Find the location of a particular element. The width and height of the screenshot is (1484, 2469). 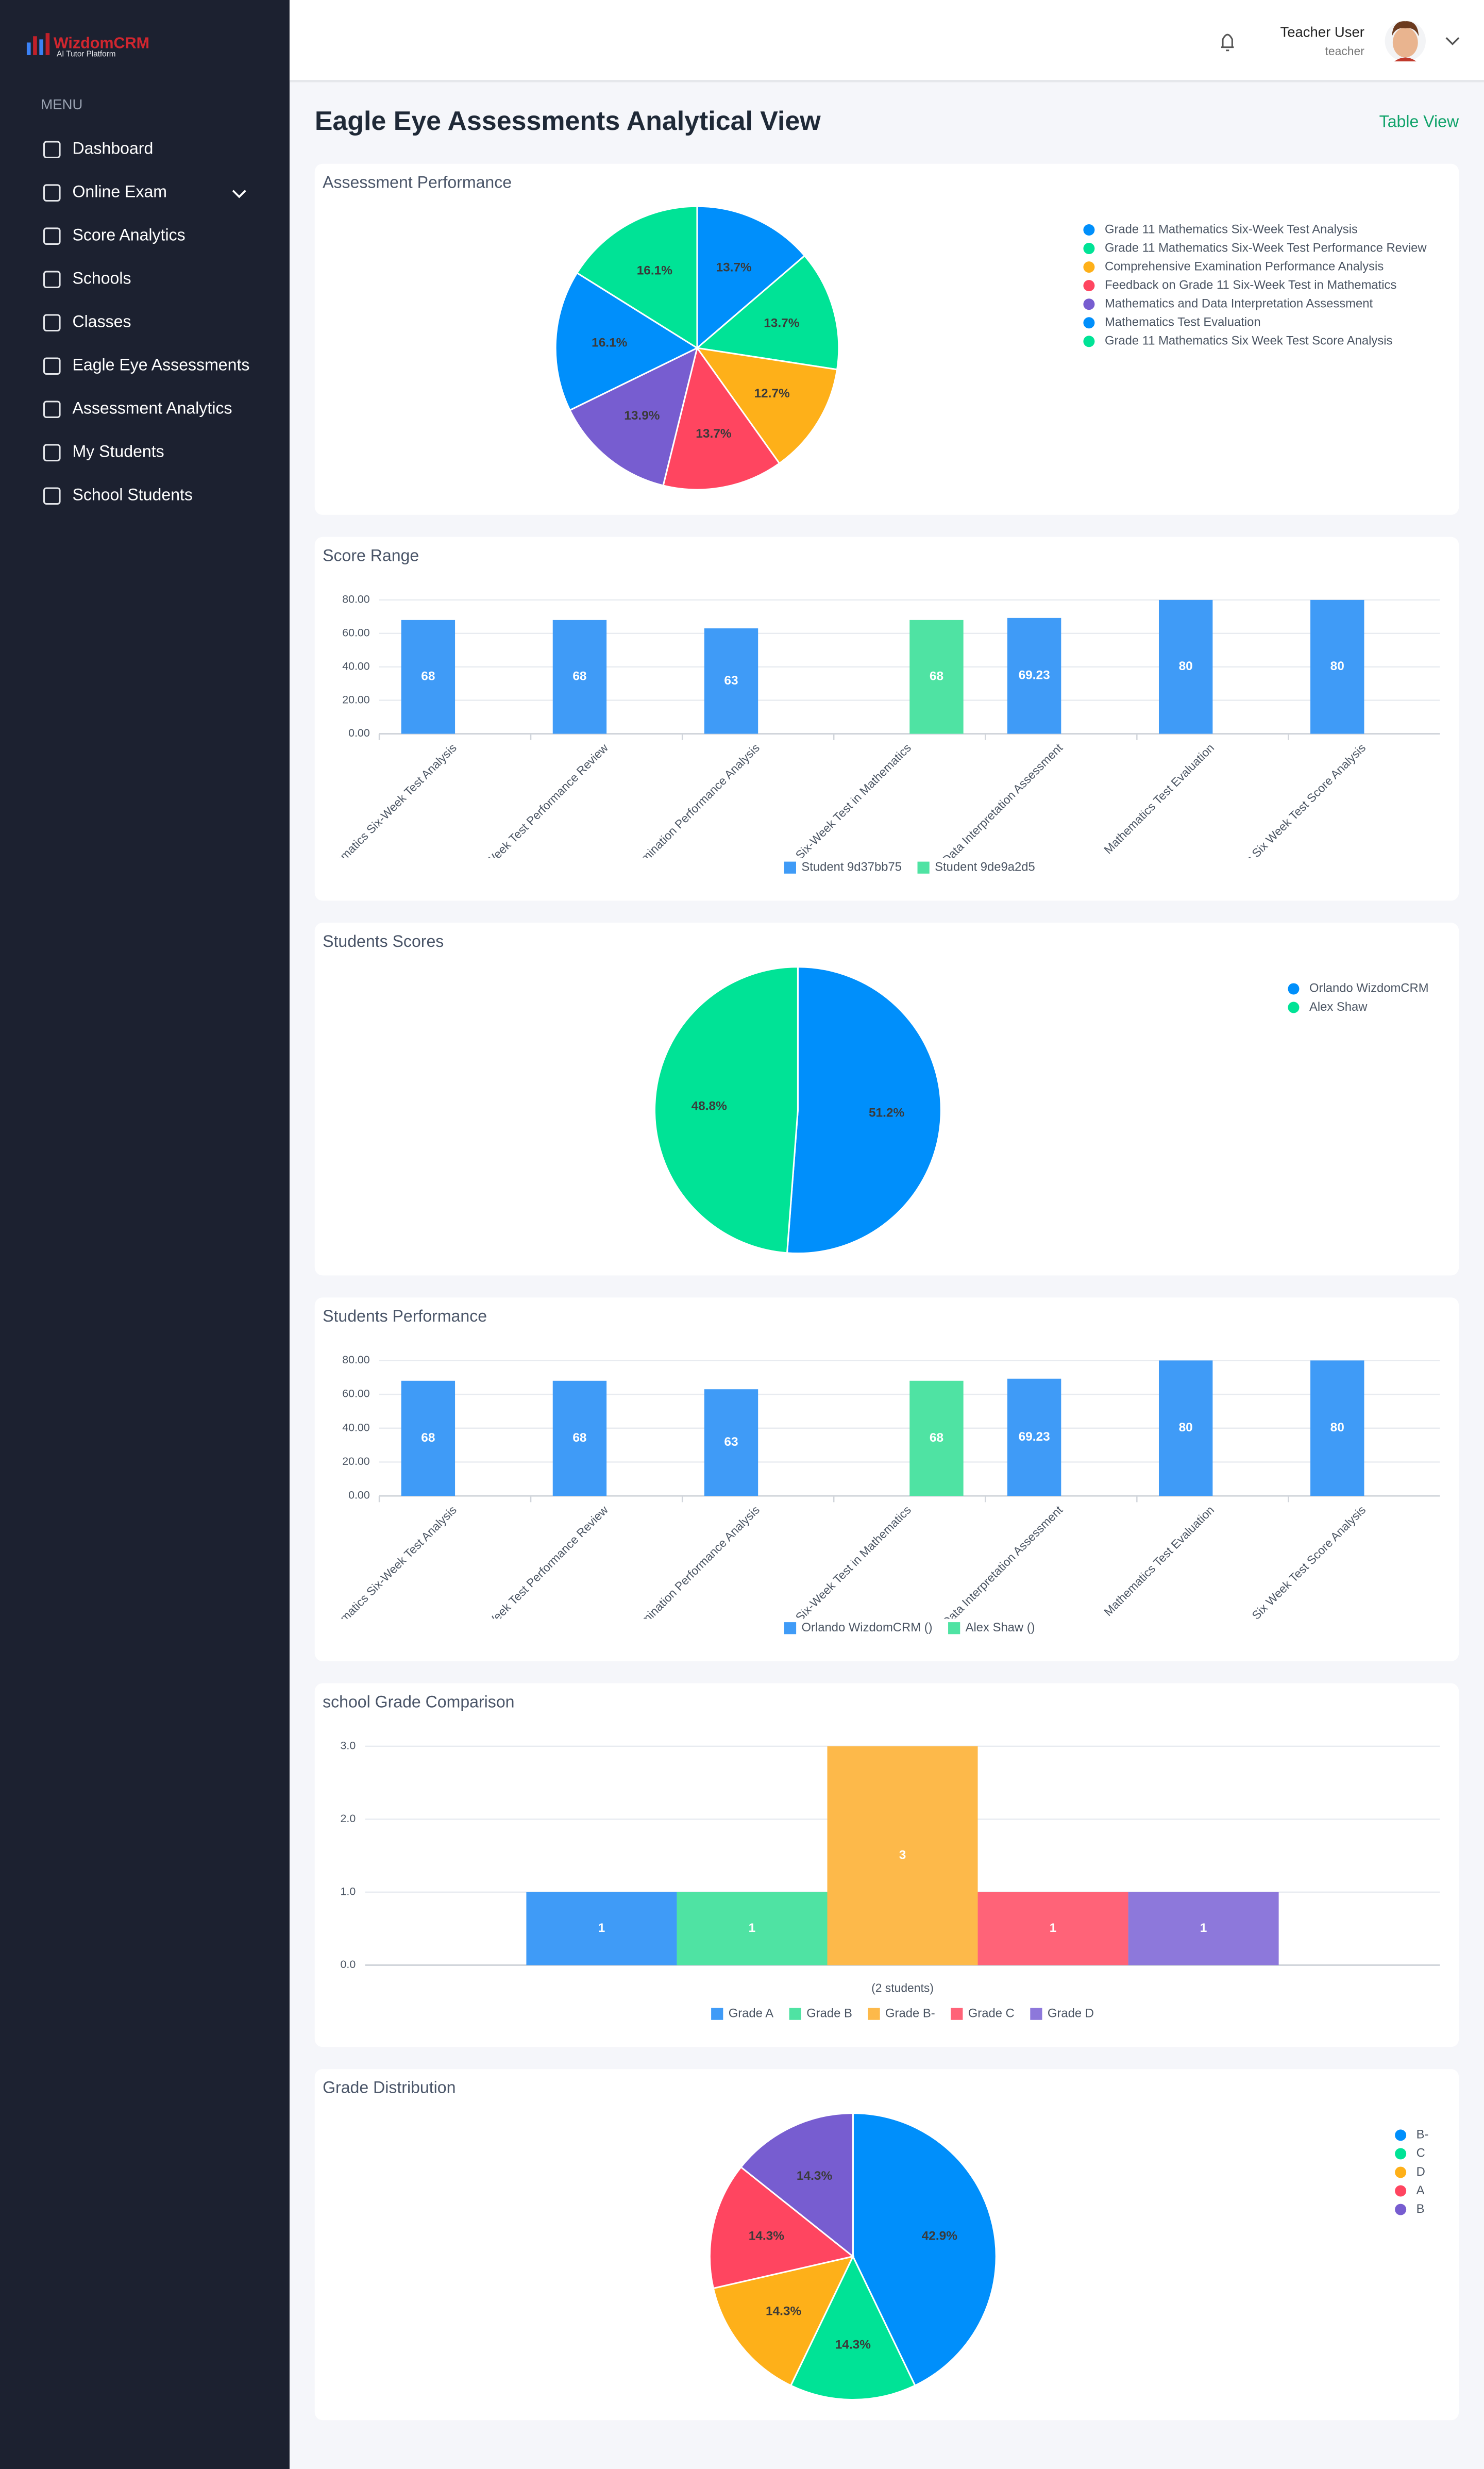

legend-label: Grade C is located at coordinates (991, 2013).